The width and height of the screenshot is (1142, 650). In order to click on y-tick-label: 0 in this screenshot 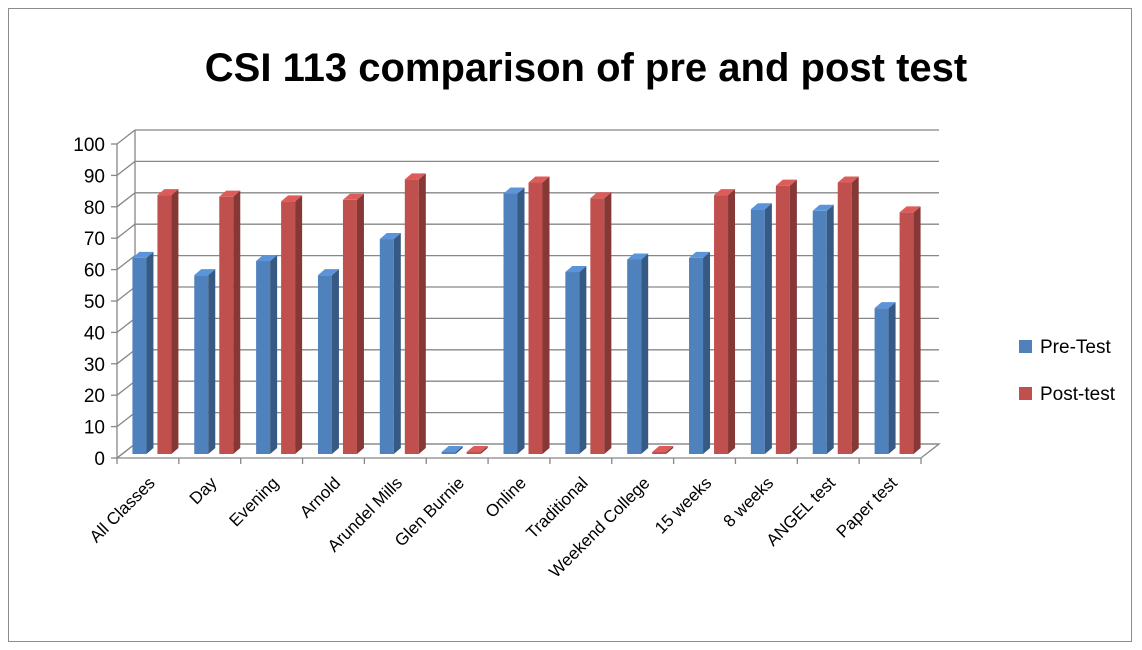, I will do `click(99, 459)`.